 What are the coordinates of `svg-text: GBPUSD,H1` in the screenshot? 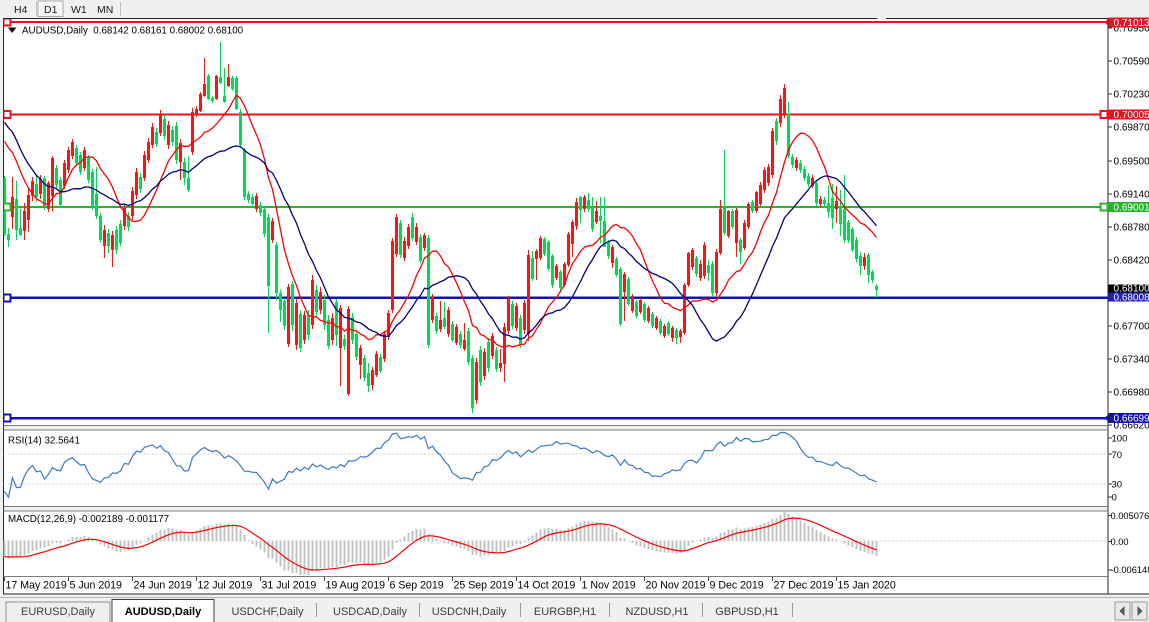 It's located at (747, 612).